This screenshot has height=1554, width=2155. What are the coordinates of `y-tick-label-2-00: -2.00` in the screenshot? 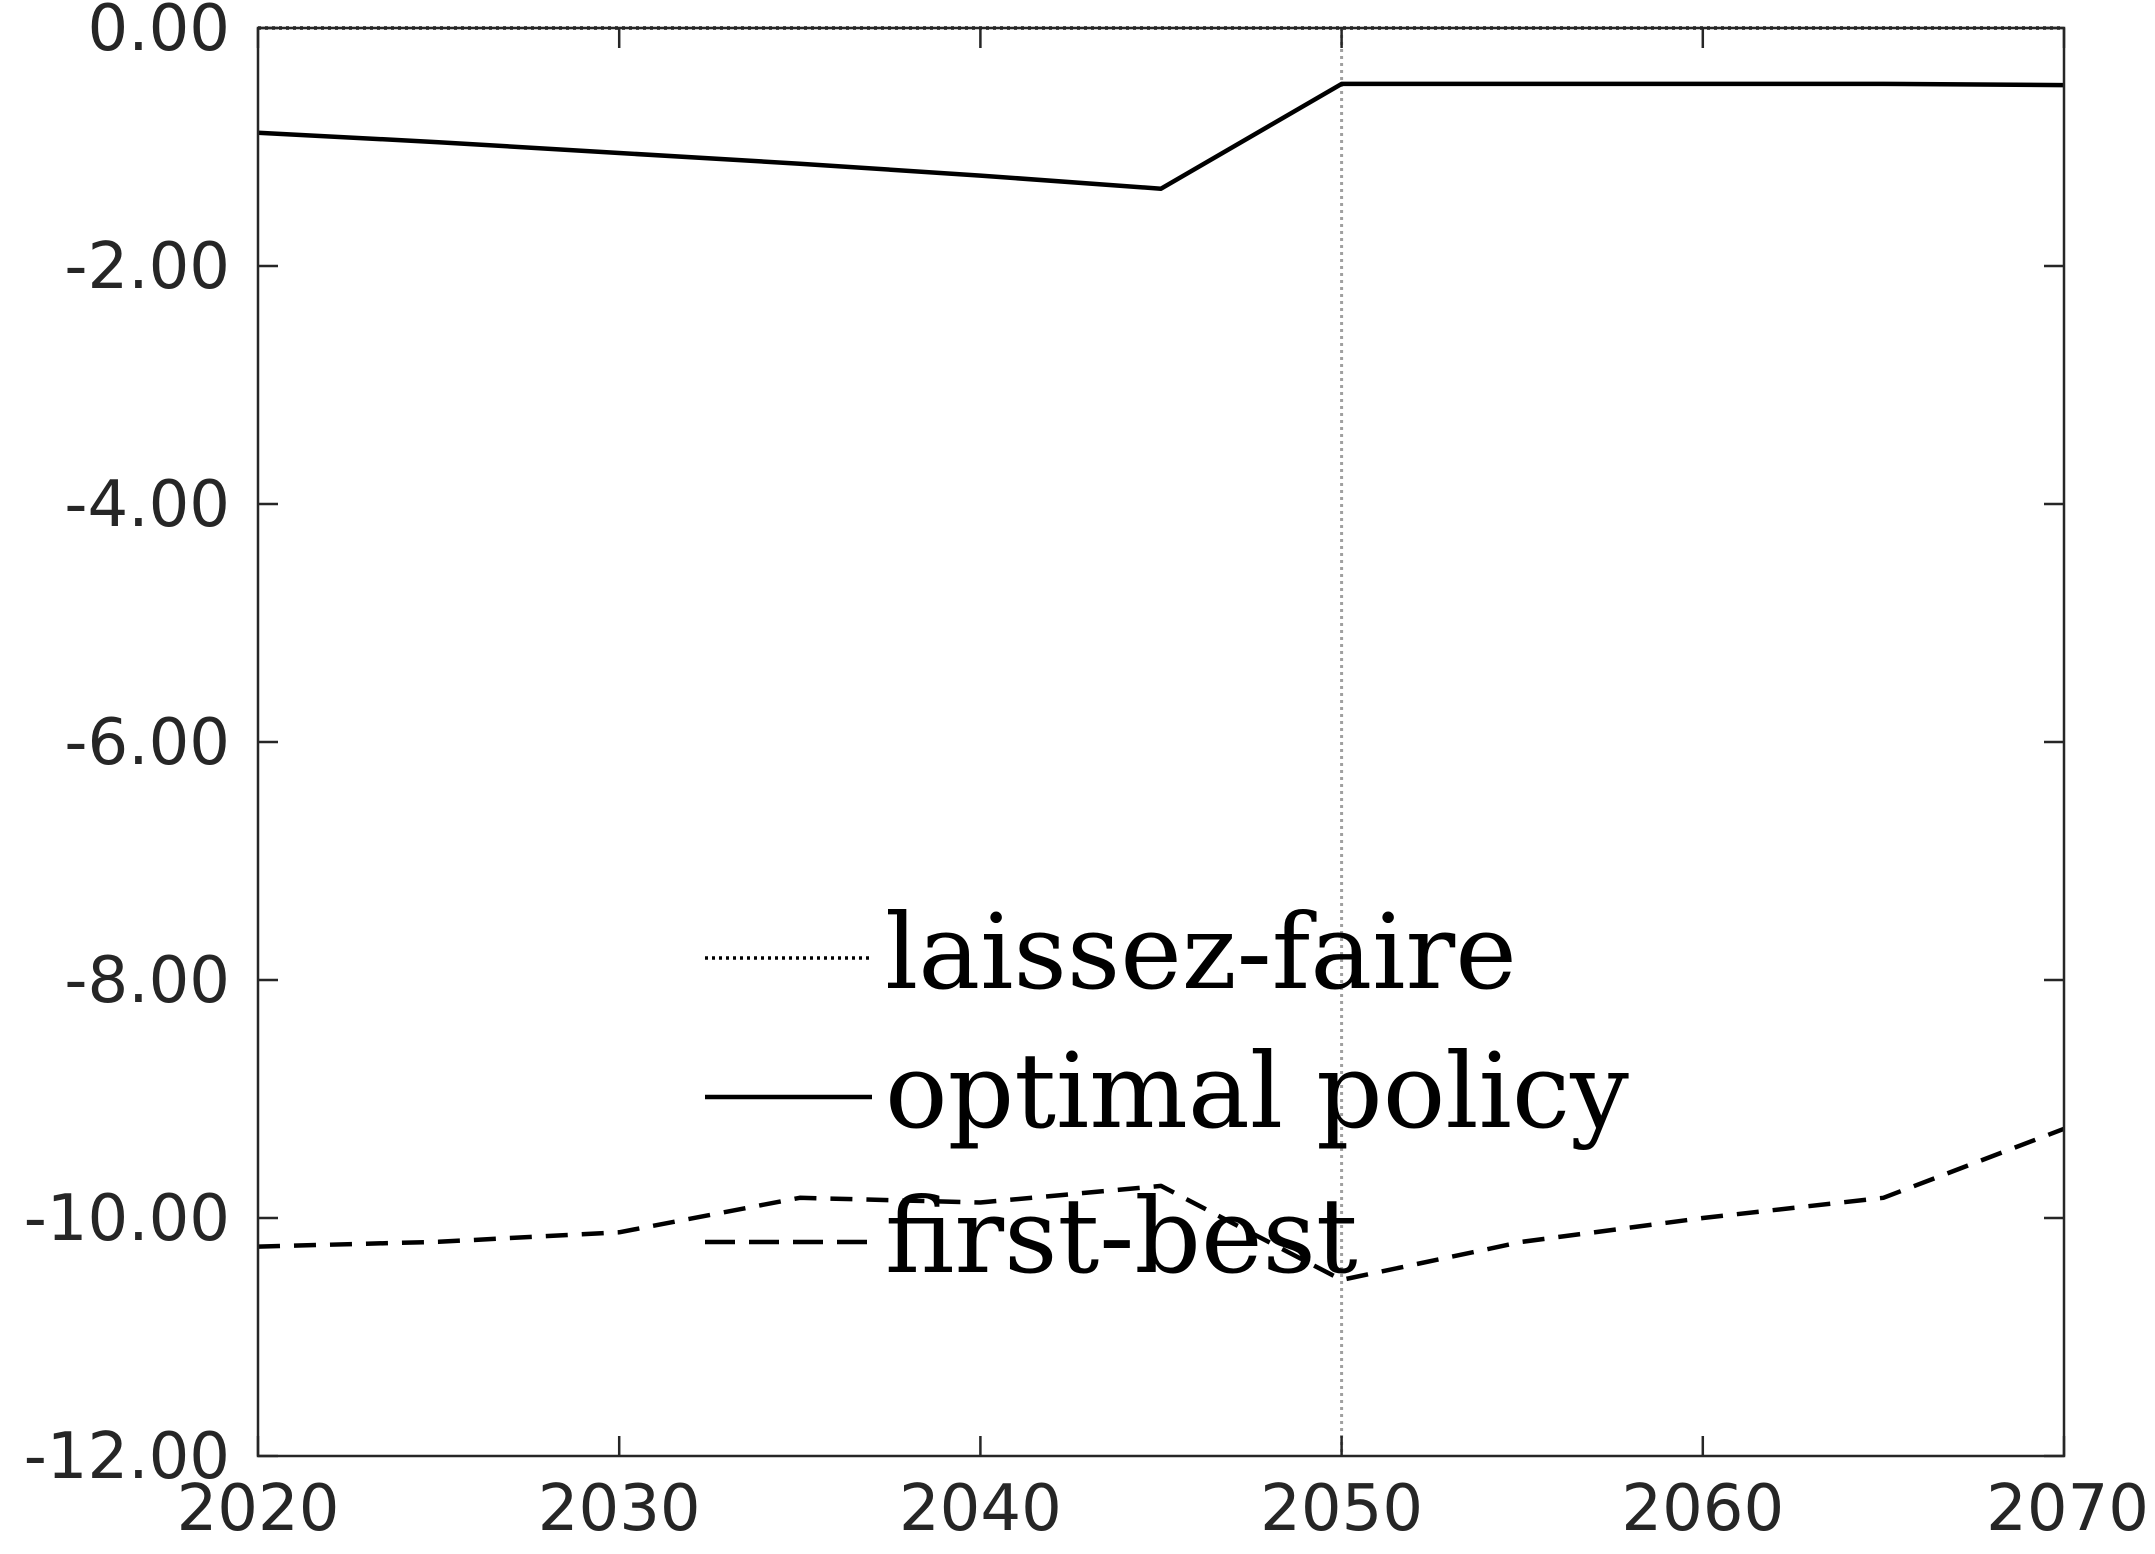 It's located at (147, 267).